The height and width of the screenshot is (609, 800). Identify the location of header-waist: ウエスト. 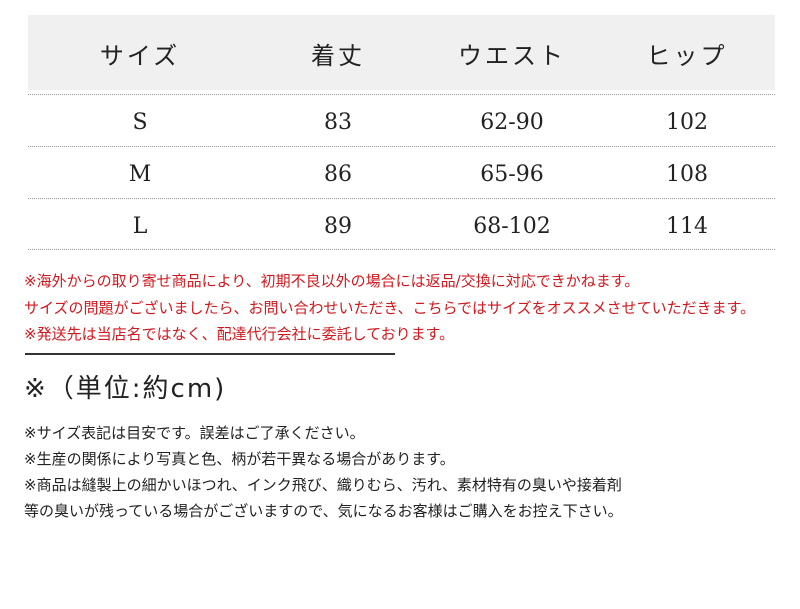
(512, 55).